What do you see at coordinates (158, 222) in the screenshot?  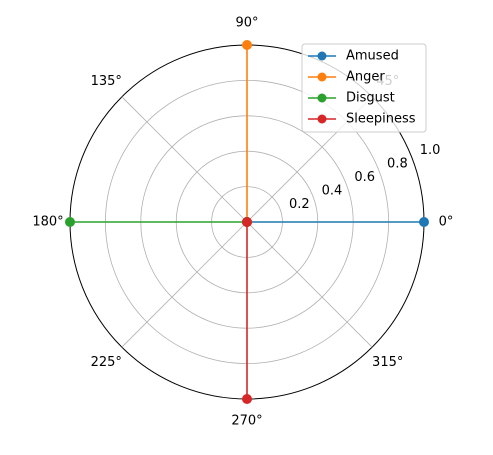 I see `series-disgust` at bounding box center [158, 222].